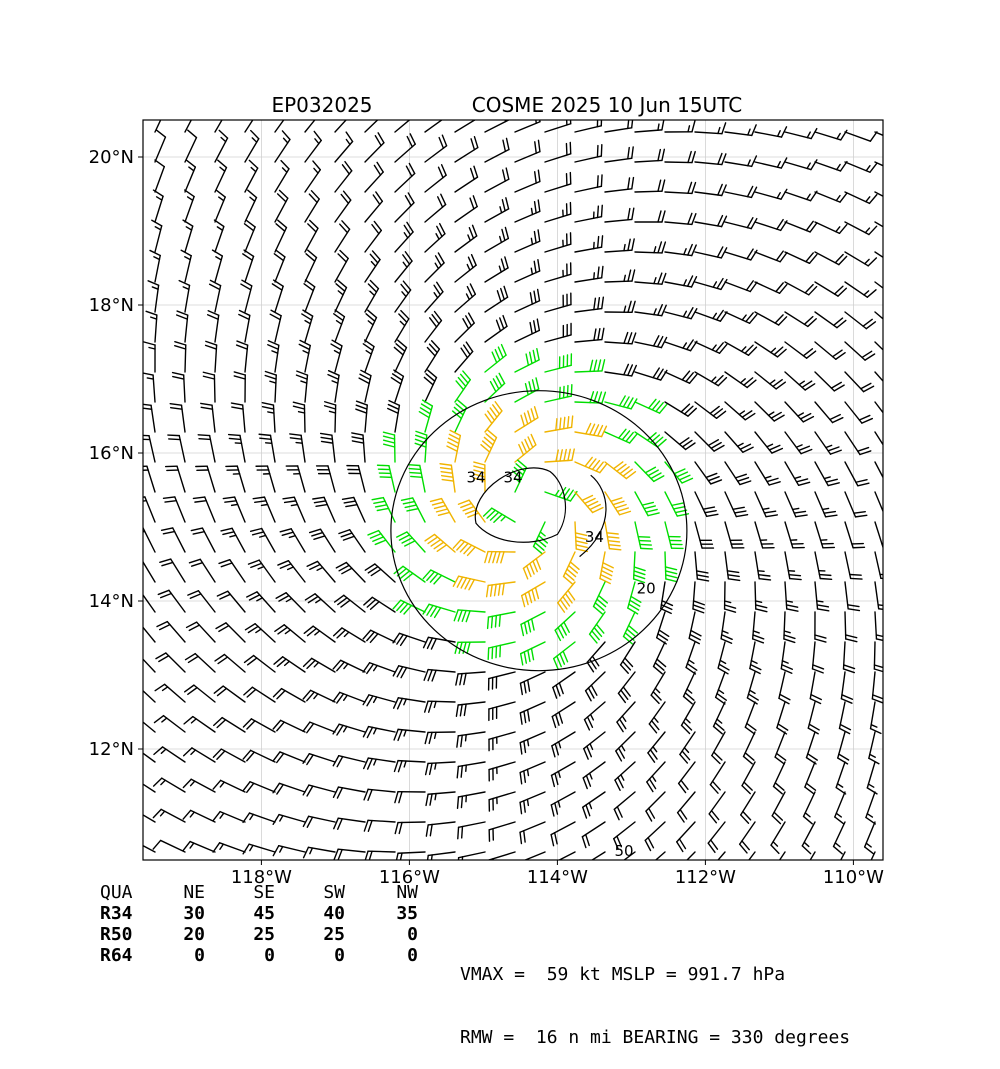 The height and width of the screenshot is (1069, 1000). What do you see at coordinates (120, 913) in the screenshot?
I see `table-cell: R34` at bounding box center [120, 913].